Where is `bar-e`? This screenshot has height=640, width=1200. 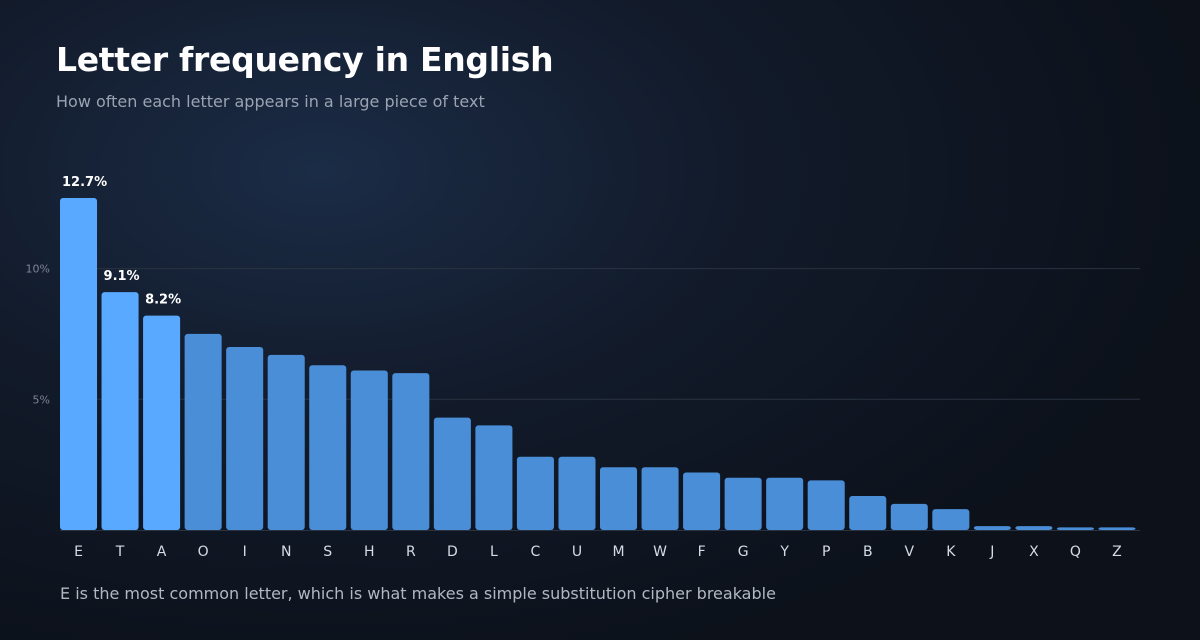
bar-e is located at coordinates (79, 364).